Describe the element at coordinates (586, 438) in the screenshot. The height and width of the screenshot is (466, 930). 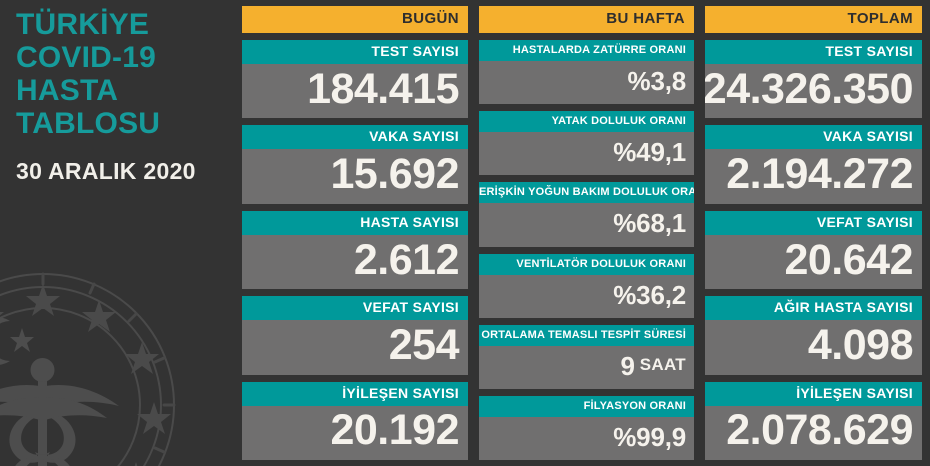
I see `stat-value: %99,9` at that location.